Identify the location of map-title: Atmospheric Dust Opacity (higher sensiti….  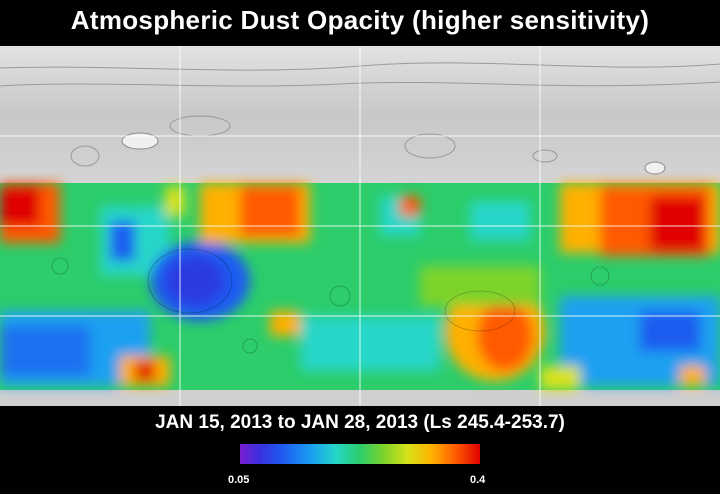
(360, 20).